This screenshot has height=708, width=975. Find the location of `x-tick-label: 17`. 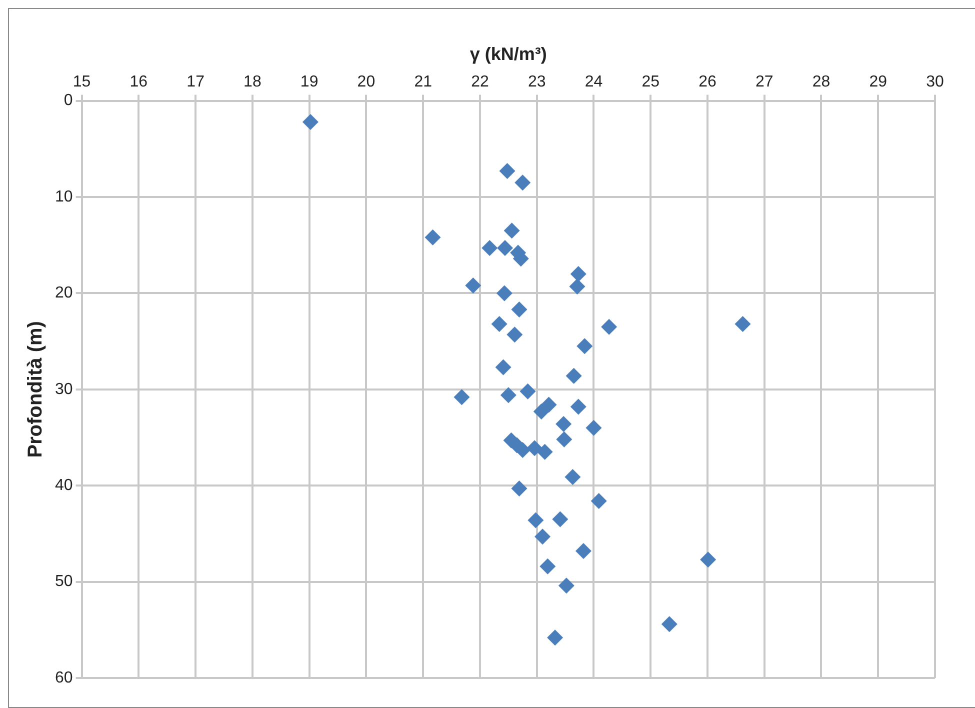

x-tick-label: 17 is located at coordinates (195, 82).